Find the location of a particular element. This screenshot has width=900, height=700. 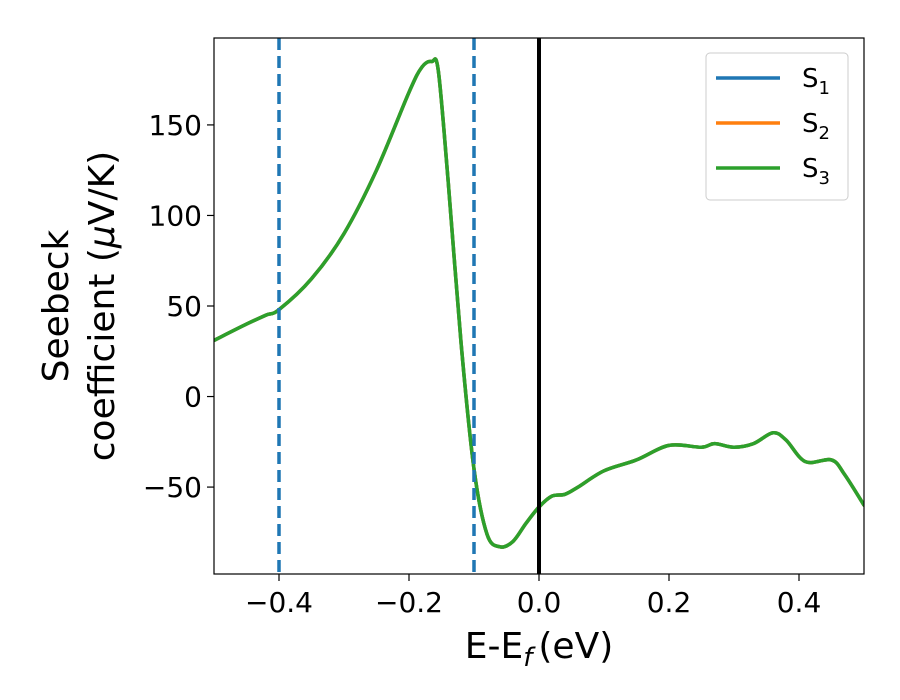

x-axis: −0.4 −0.2 0.0 0.2 0.4 is located at coordinates (533, 596).